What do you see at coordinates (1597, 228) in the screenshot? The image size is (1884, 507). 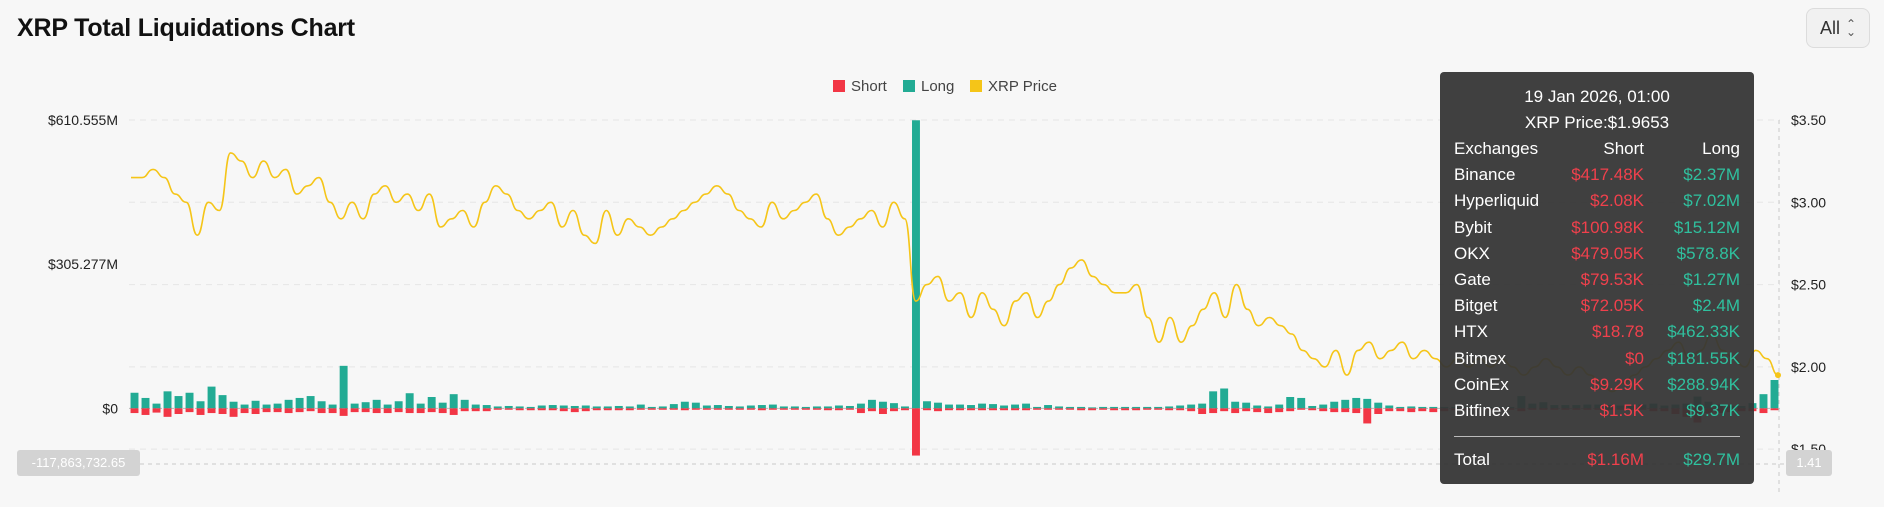 I see `tooltip-row-bybit: Bybit $100.98K $15.12M` at bounding box center [1597, 228].